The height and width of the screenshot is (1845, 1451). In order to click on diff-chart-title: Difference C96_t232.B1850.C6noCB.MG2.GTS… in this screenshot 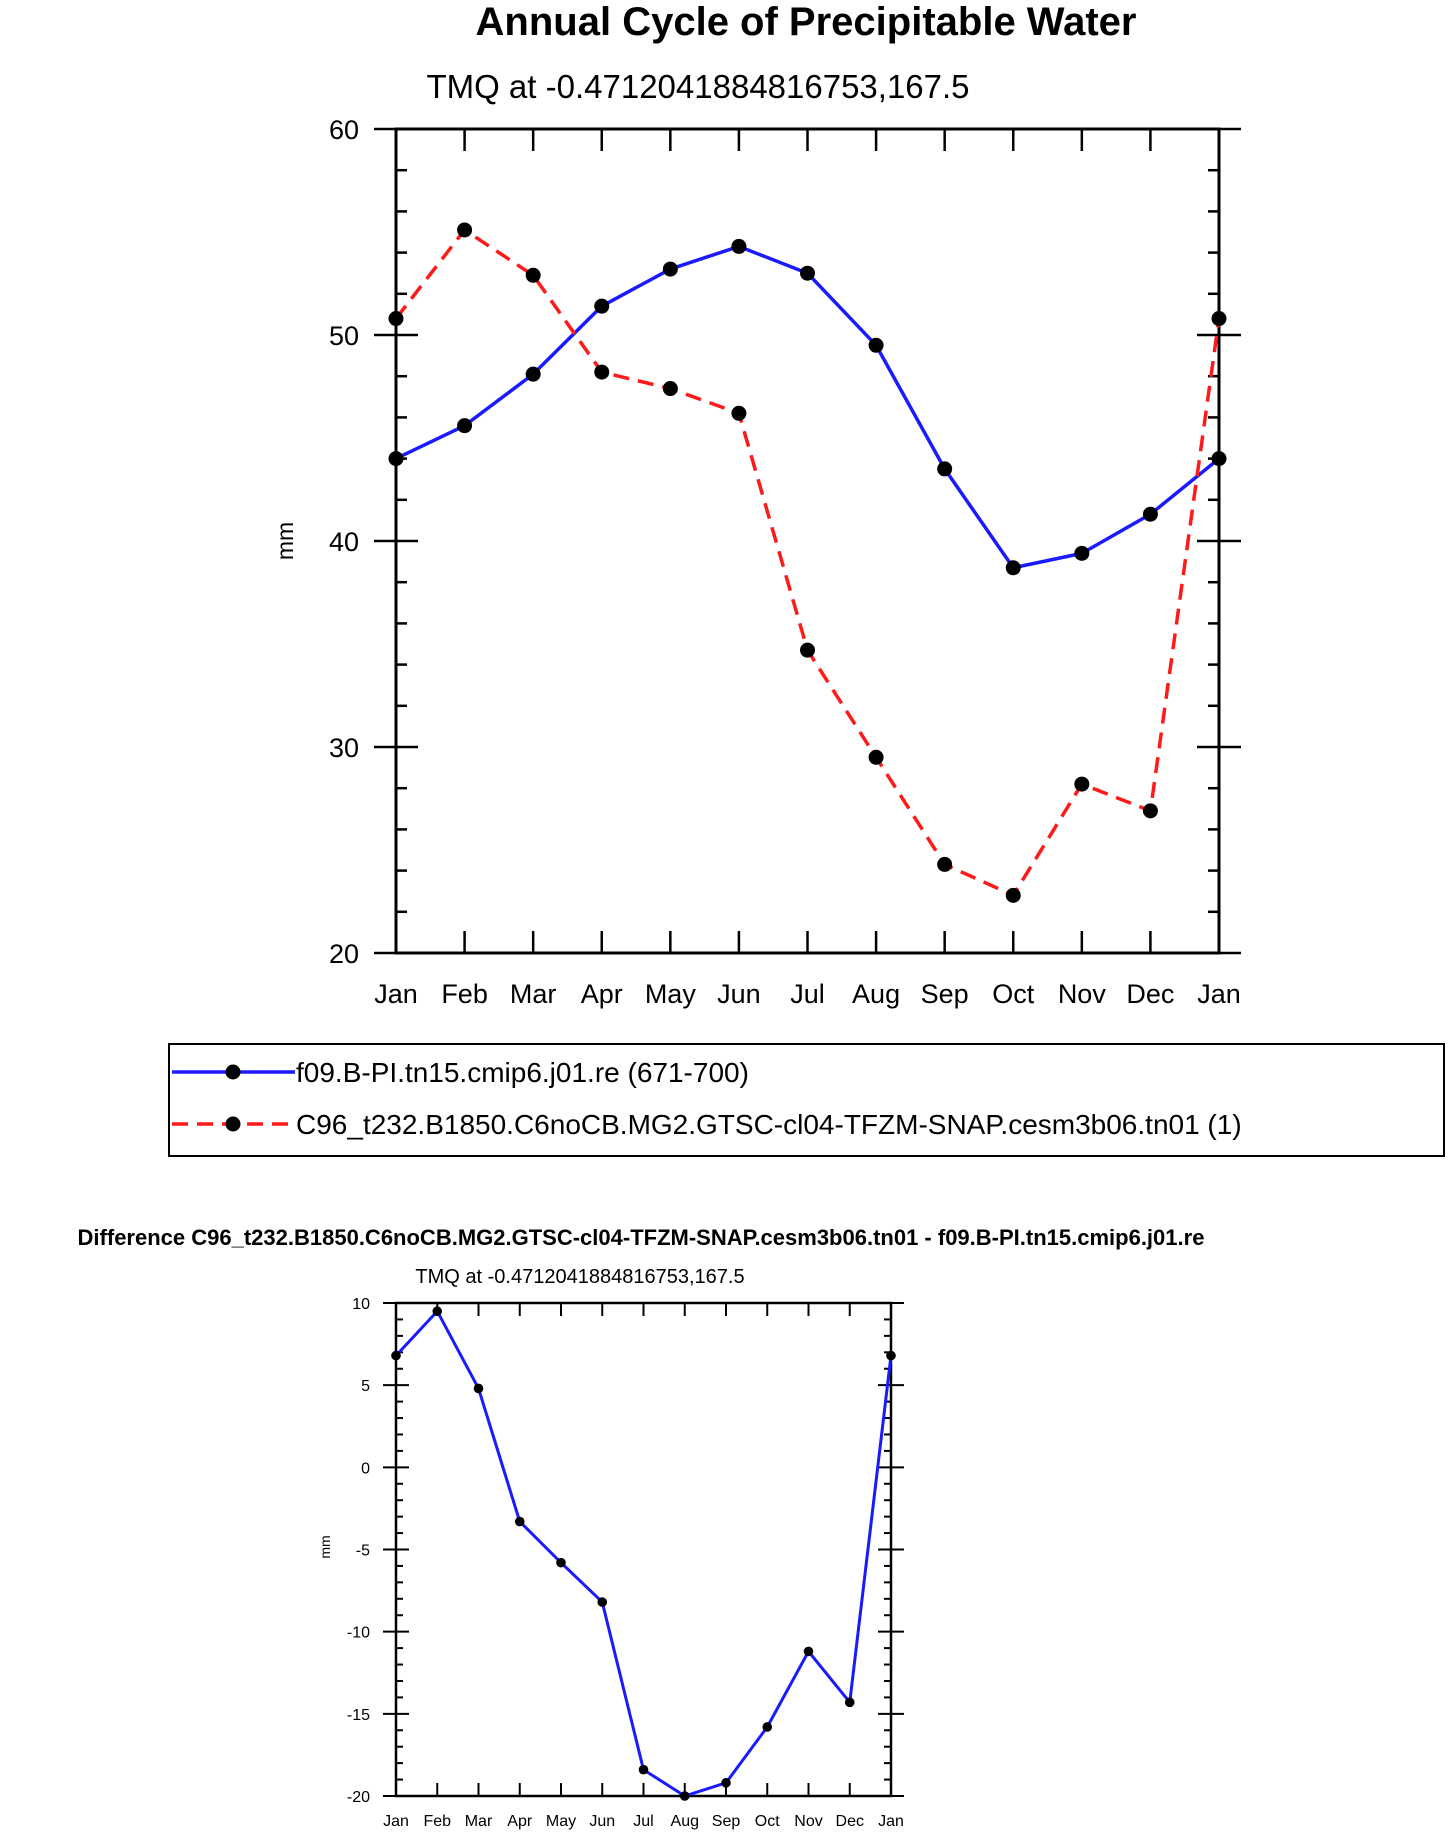, I will do `click(641, 1237)`.